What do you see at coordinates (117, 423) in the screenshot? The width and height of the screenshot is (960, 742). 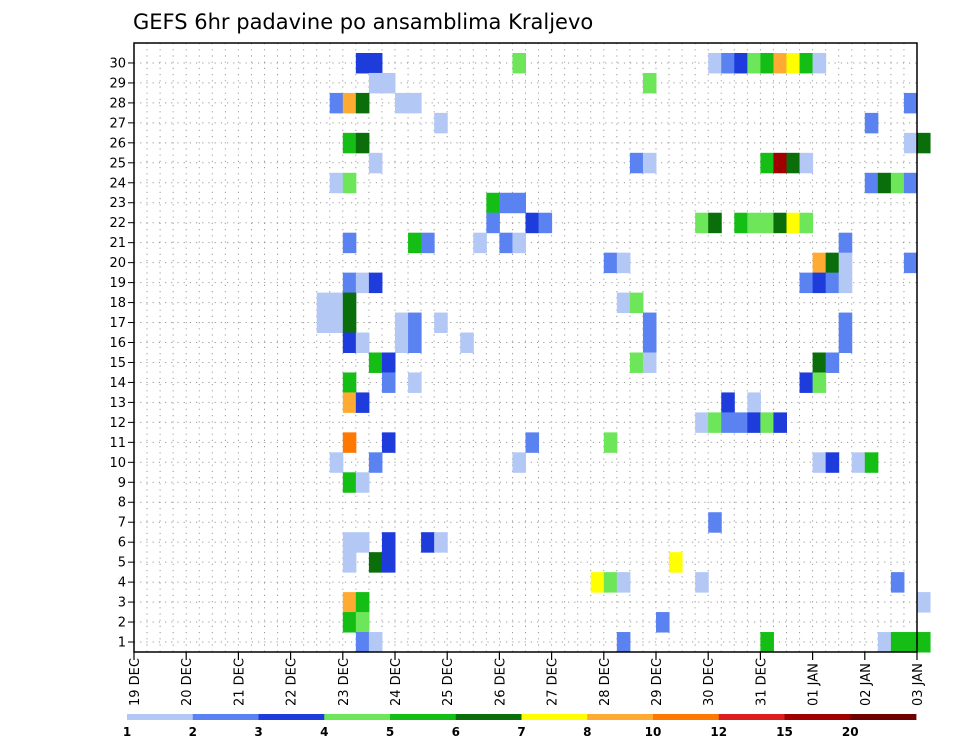 I see `y-tick-label: 12` at bounding box center [117, 423].